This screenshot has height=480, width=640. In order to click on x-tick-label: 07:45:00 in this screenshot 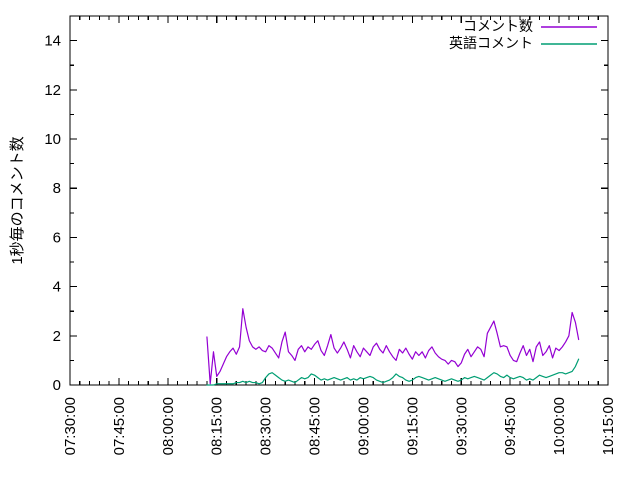, I will do `click(119, 426)`.